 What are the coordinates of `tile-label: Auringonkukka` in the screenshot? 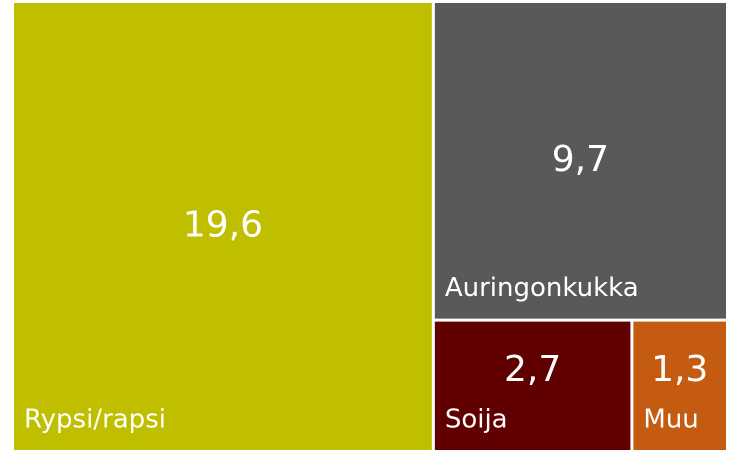 It's located at (542, 288).